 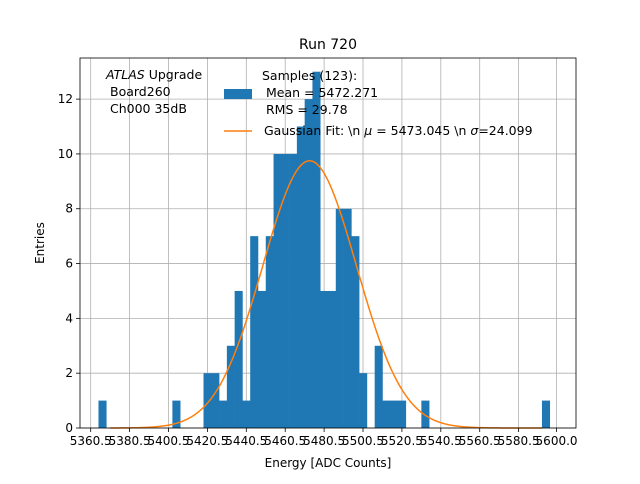 What do you see at coordinates (140, 91) in the screenshot?
I see `board-label: Board260` at bounding box center [140, 91].